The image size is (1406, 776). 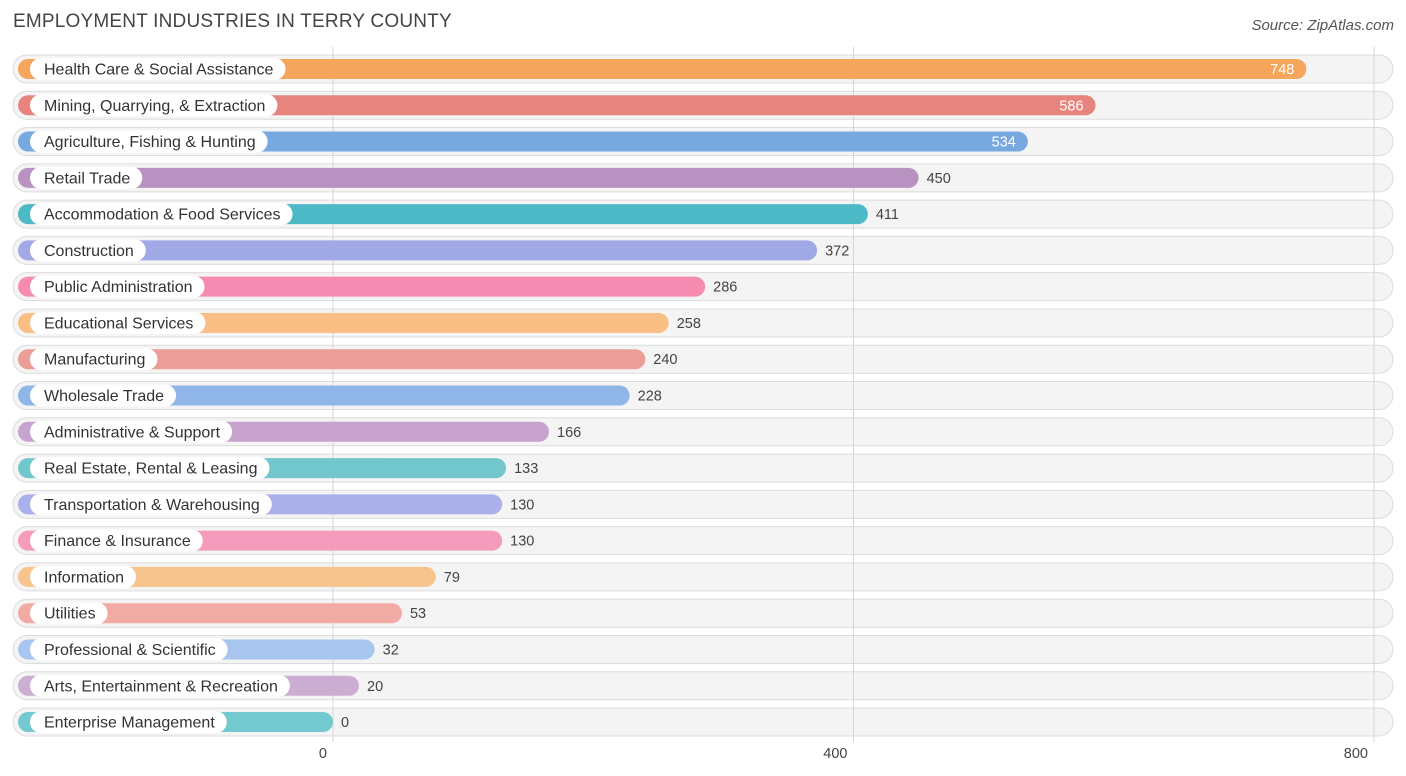 I want to click on bar-label: Information, so click(x=84, y=577).